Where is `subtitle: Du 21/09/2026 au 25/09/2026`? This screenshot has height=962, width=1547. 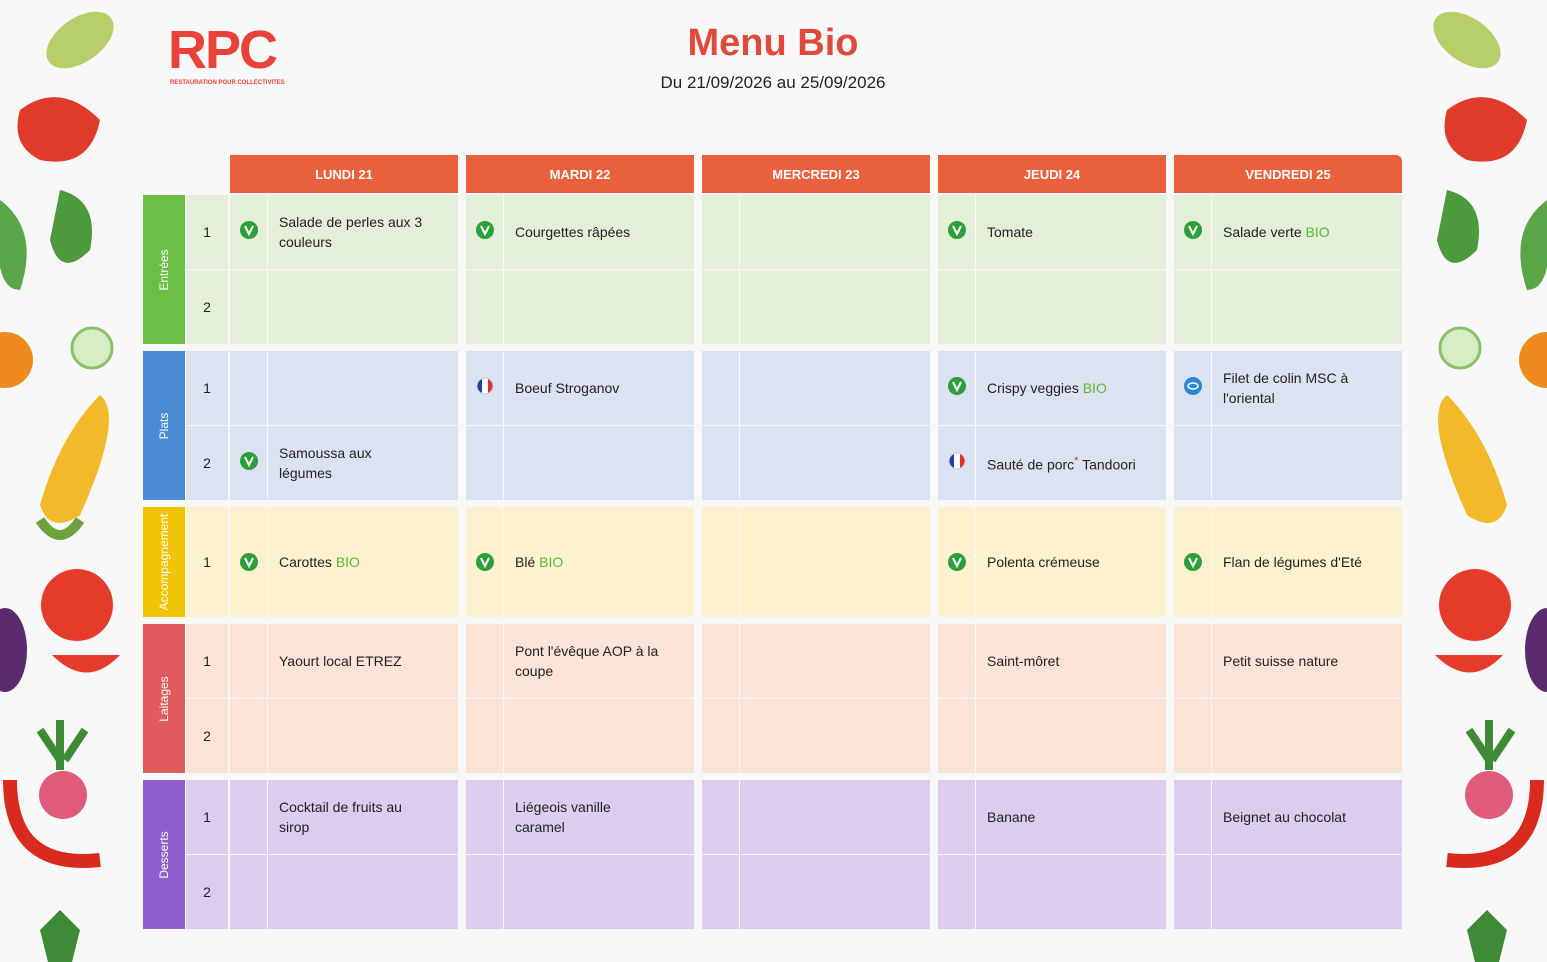
subtitle: Du 21/09/2026 au 25/09/2026 is located at coordinates (773, 82).